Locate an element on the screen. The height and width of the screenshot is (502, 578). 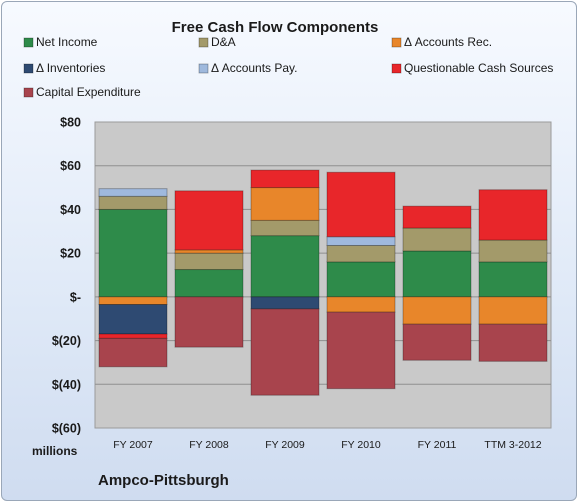
legend-swatch-capital-expenditure is located at coordinates (28, 92).